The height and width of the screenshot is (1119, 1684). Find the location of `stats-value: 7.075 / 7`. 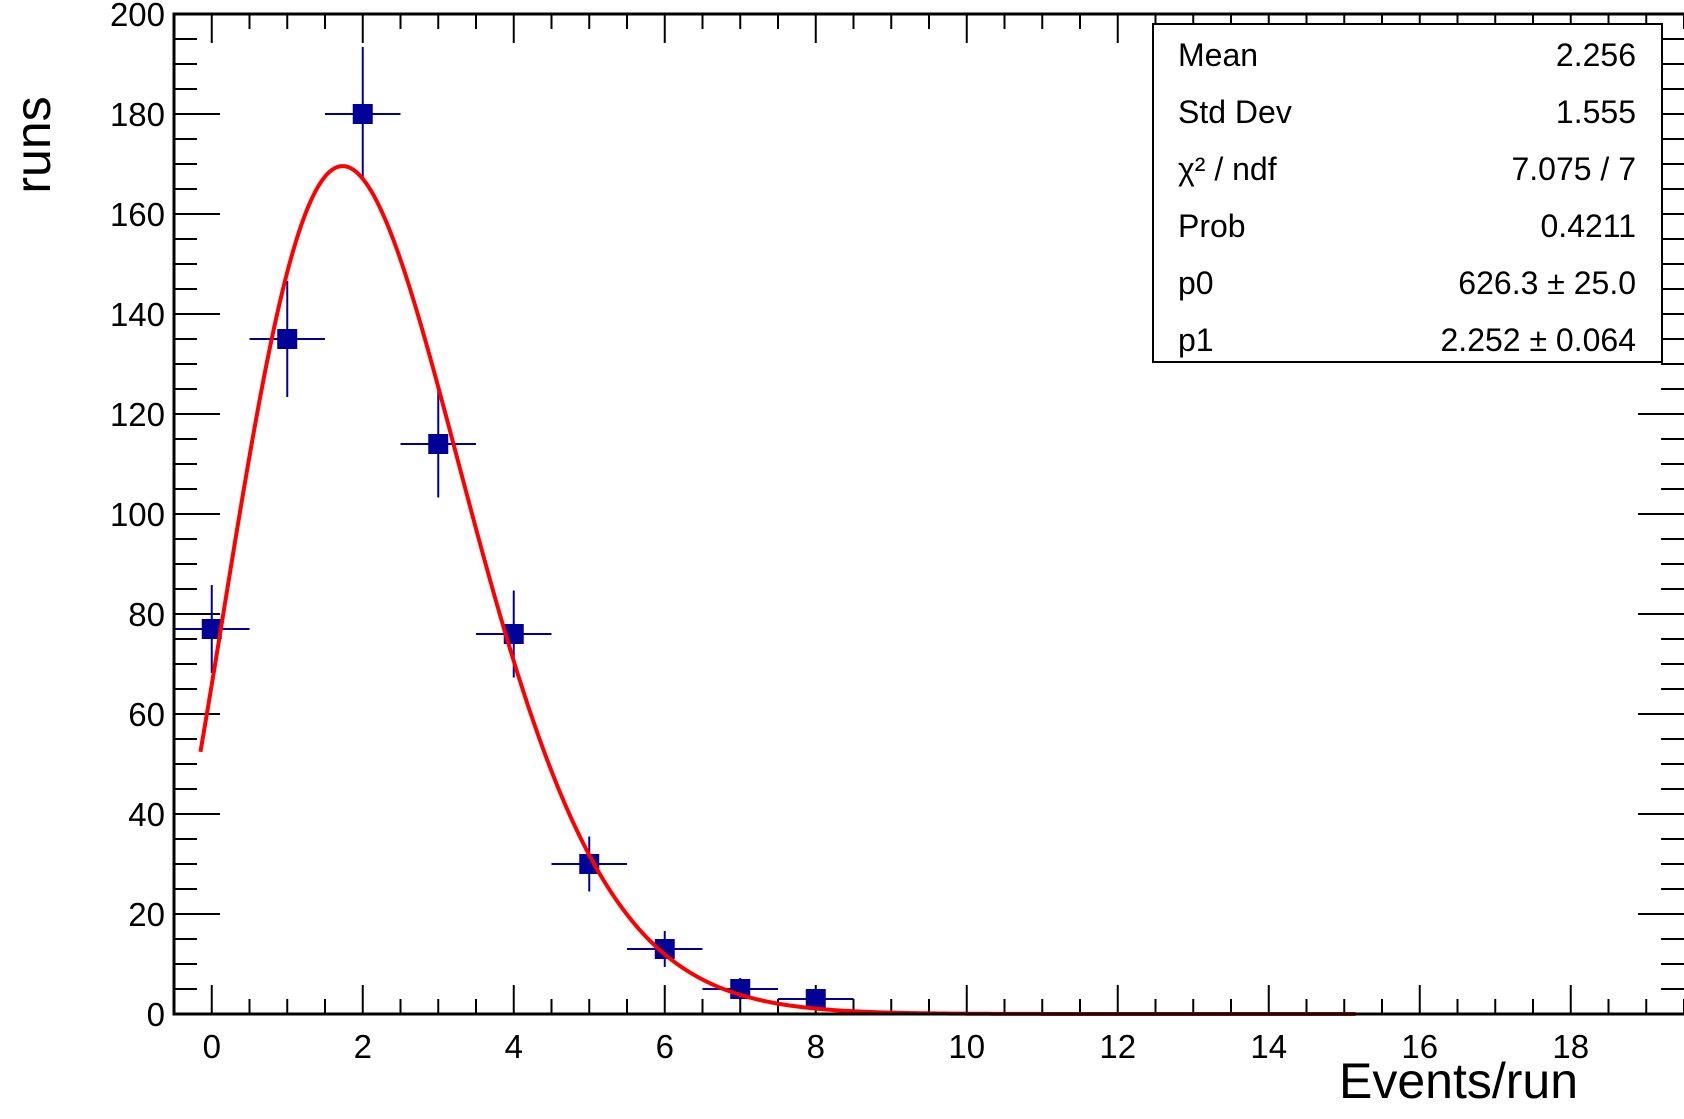

stats-value: 7.075 / 7 is located at coordinates (1573, 169).